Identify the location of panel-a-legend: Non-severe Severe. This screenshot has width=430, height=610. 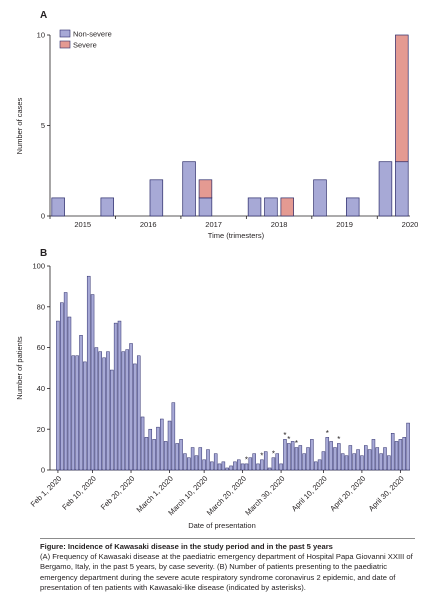
(85, 39).